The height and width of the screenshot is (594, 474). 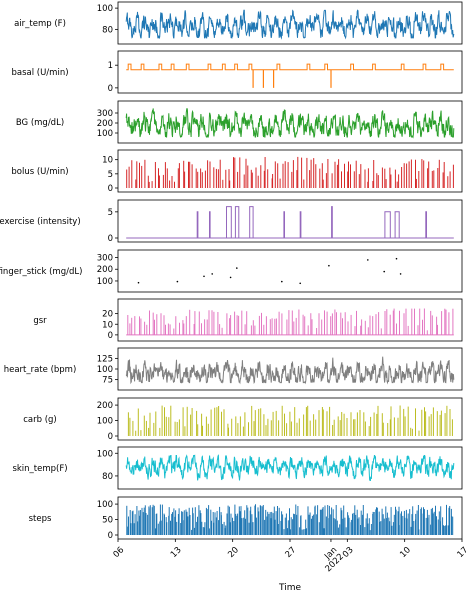 I want to click on x-axis-label: Time, so click(x=289, y=588).